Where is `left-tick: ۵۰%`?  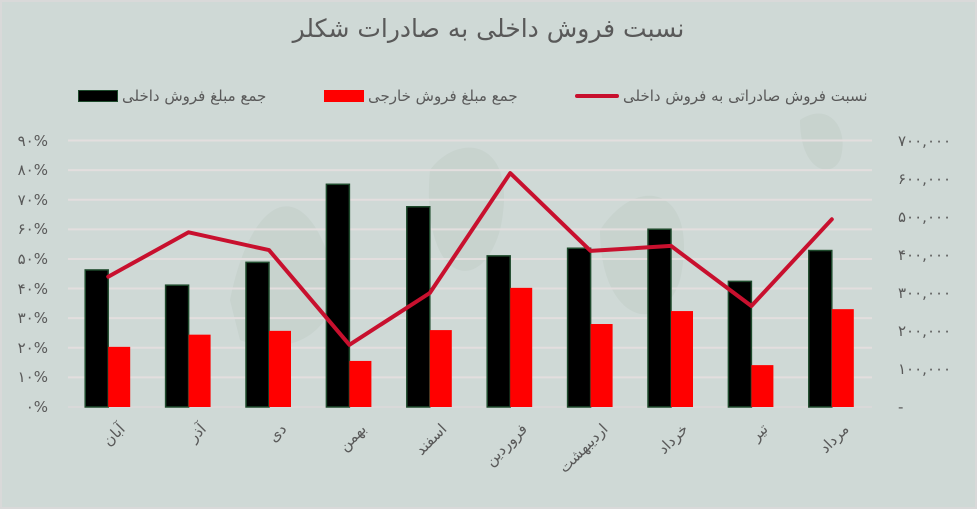
left-tick: ۵۰% is located at coordinates (32, 259).